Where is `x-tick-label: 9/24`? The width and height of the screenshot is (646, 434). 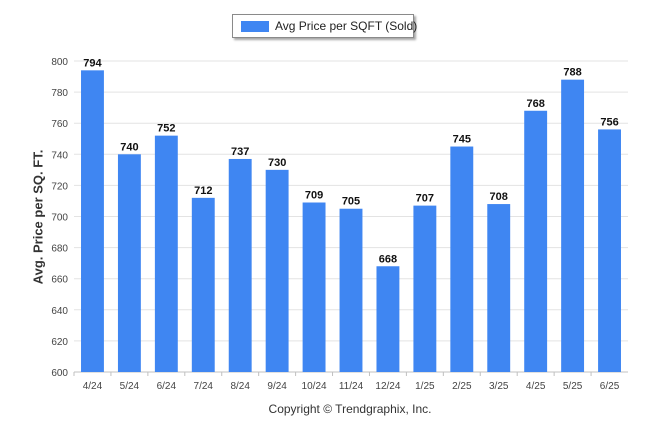 x-tick-label: 9/24 is located at coordinates (277, 386).